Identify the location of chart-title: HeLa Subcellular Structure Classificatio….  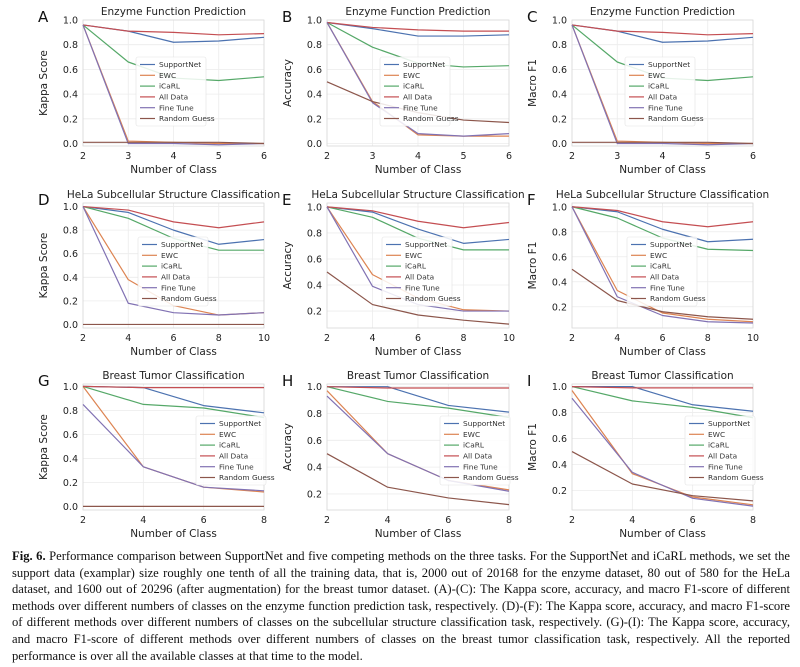
(662, 195).